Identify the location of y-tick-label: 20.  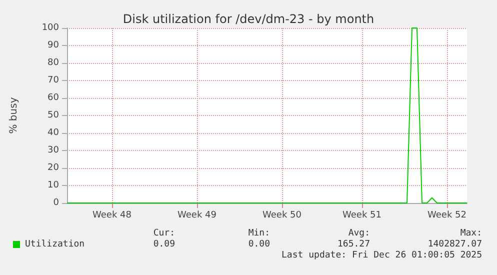
(54, 168).